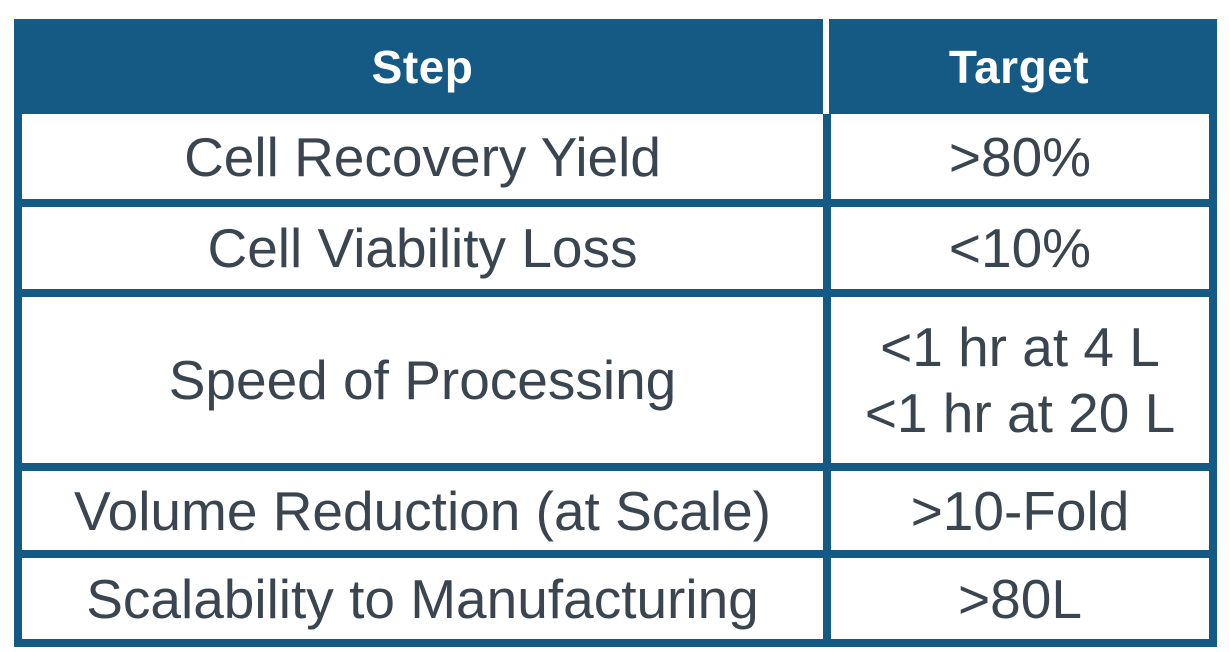 The width and height of the screenshot is (1229, 652). I want to click on step-label: Volume Reduction (at Scale), so click(422, 510).